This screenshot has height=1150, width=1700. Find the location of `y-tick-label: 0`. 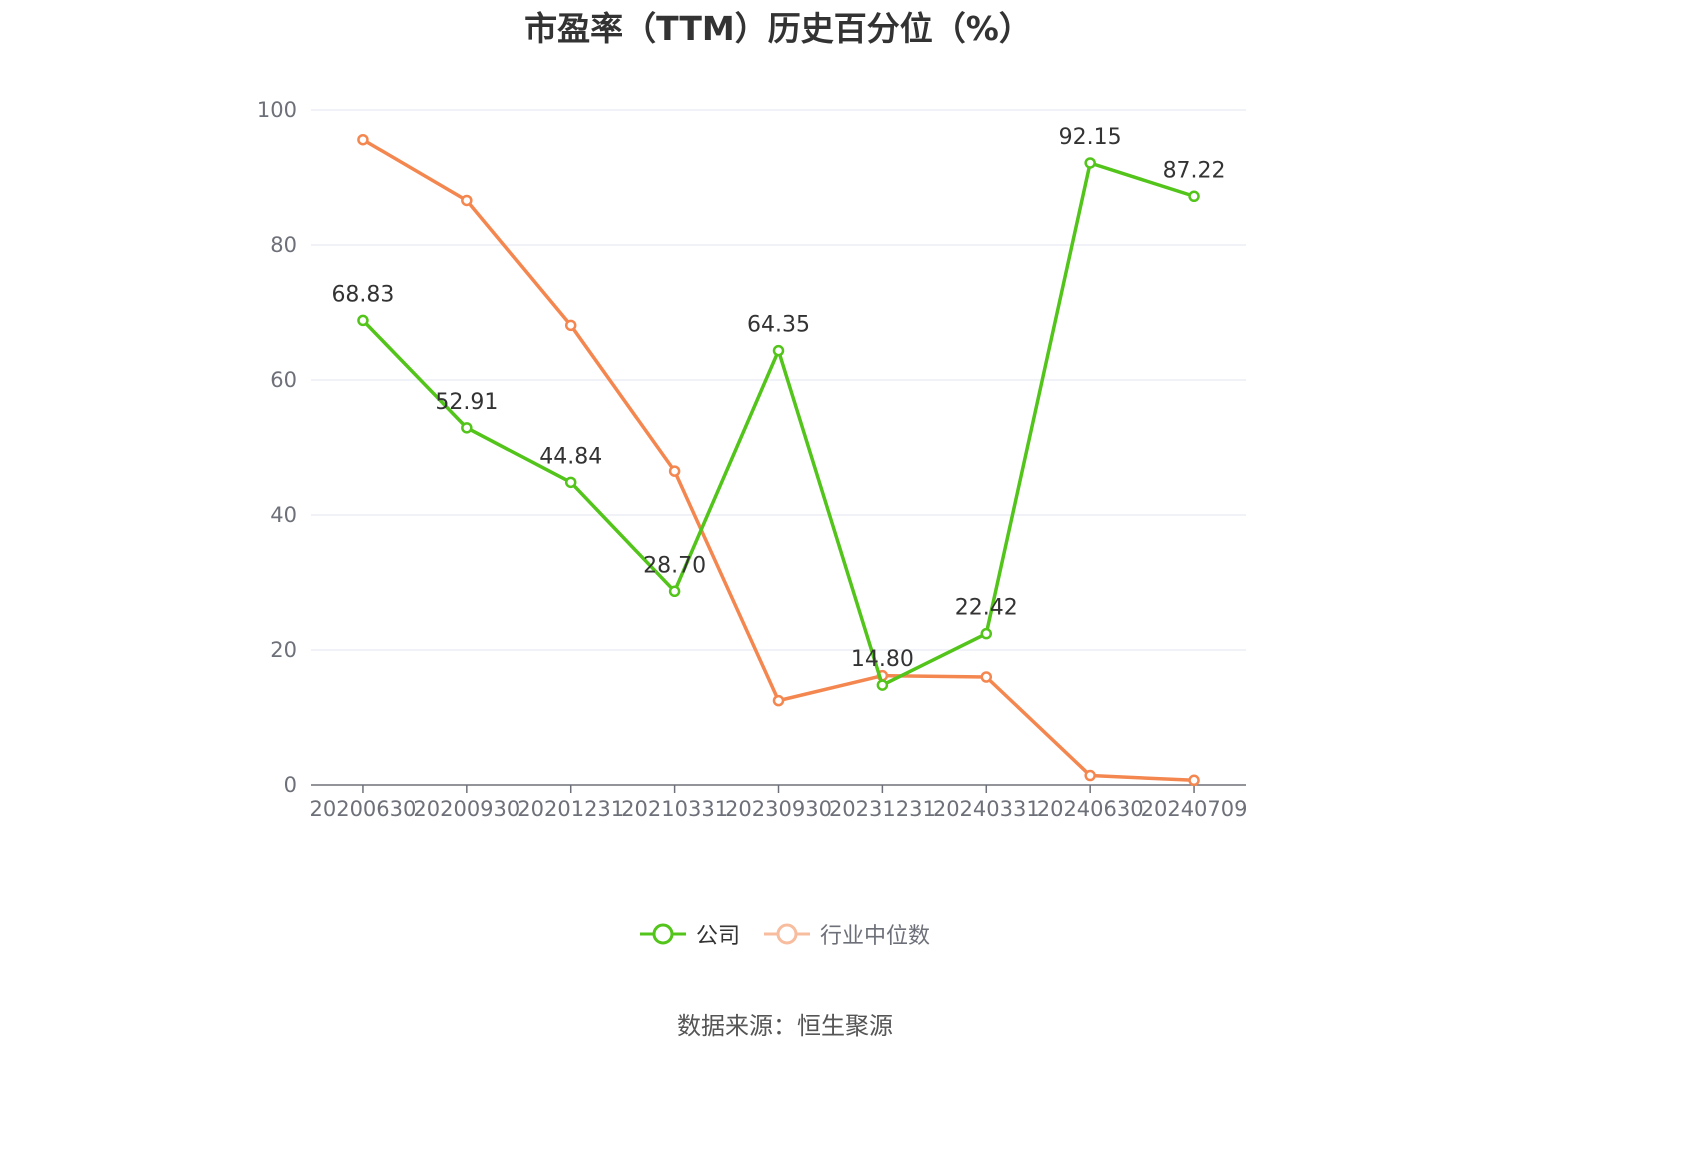

y-tick-label: 0 is located at coordinates (290, 785).